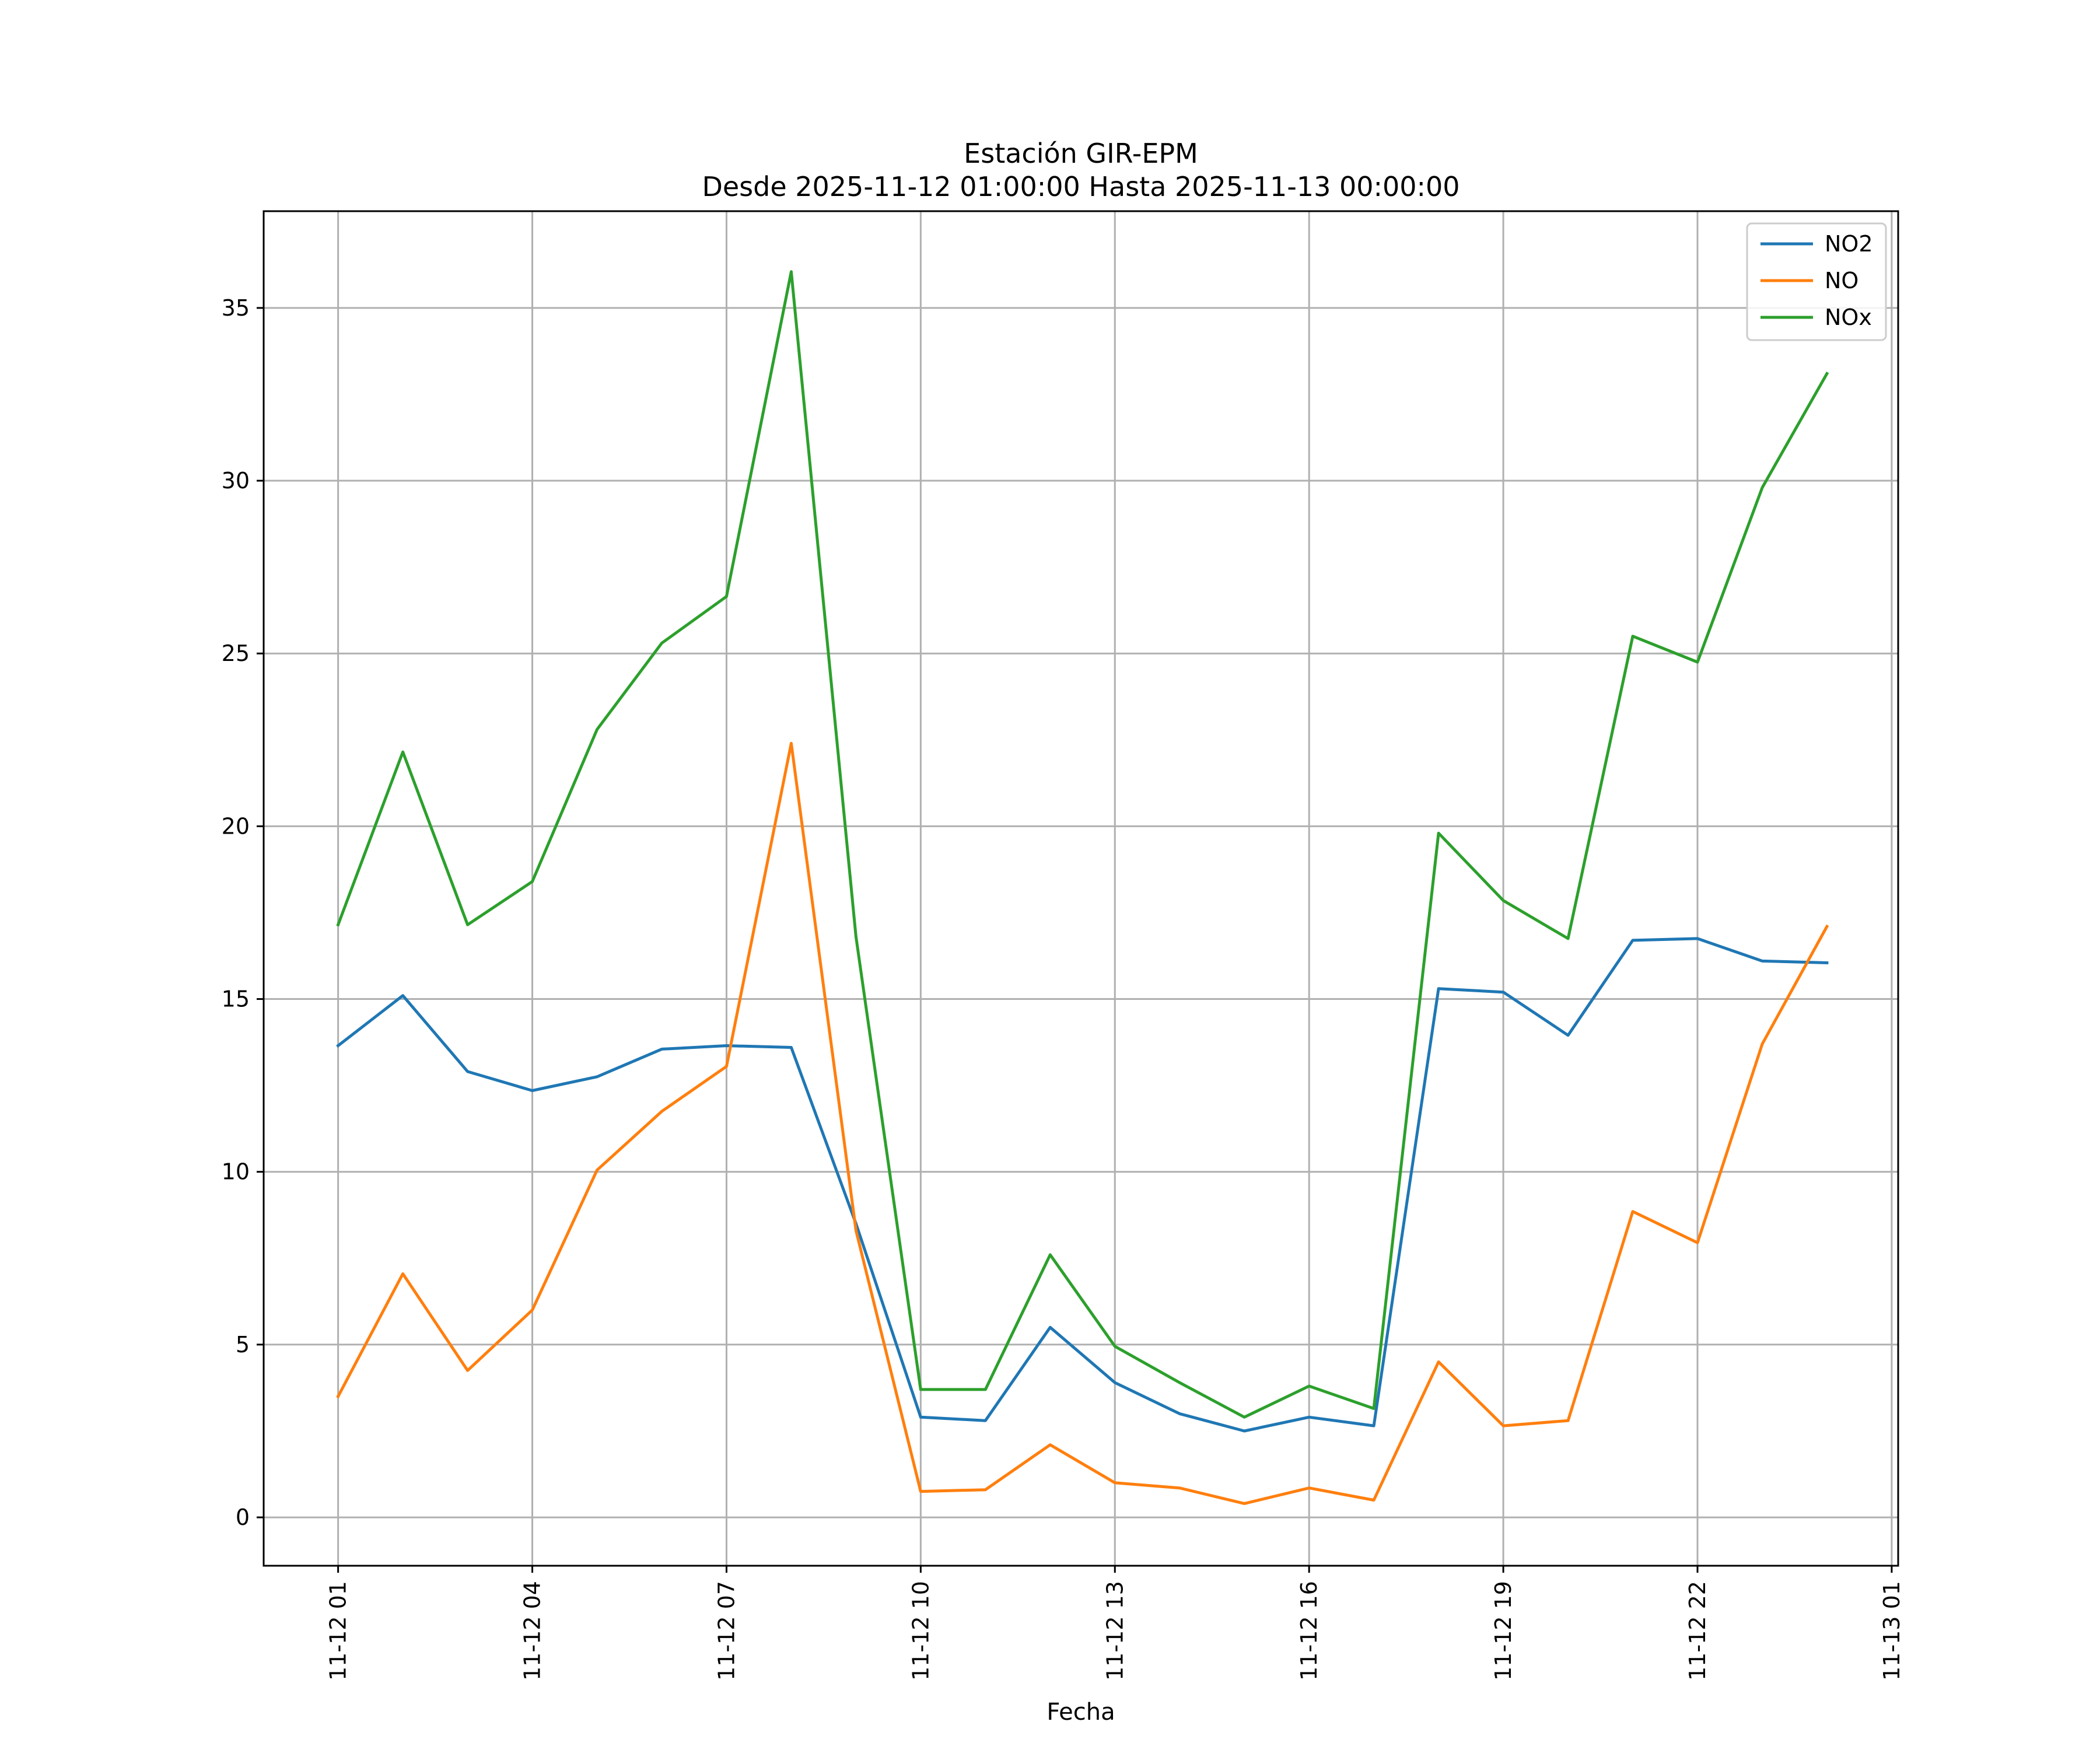 Image resolution: width=2100 pixels, height=1753 pixels. I want to click on y-tick-label-30: 30, so click(236, 481).